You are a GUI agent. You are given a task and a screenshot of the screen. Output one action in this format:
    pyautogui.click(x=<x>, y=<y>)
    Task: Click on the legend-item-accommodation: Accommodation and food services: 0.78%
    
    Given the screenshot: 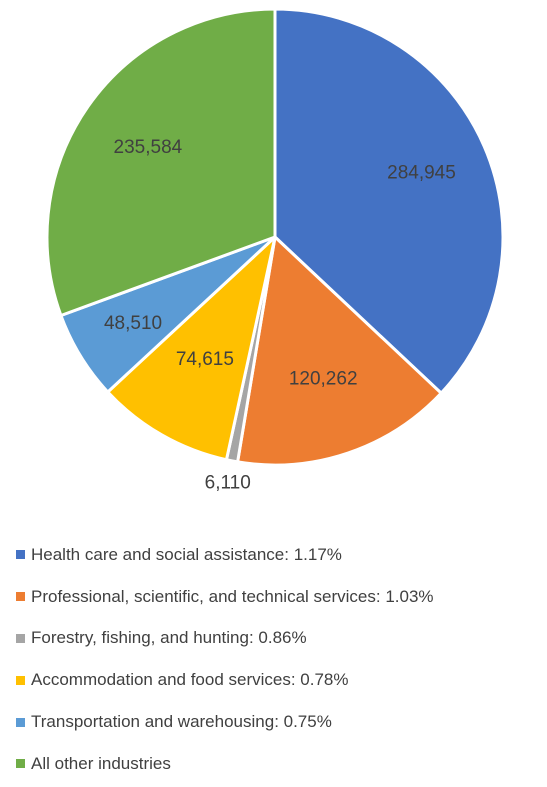 What is the action you would take?
    pyautogui.click(x=278, y=680)
    